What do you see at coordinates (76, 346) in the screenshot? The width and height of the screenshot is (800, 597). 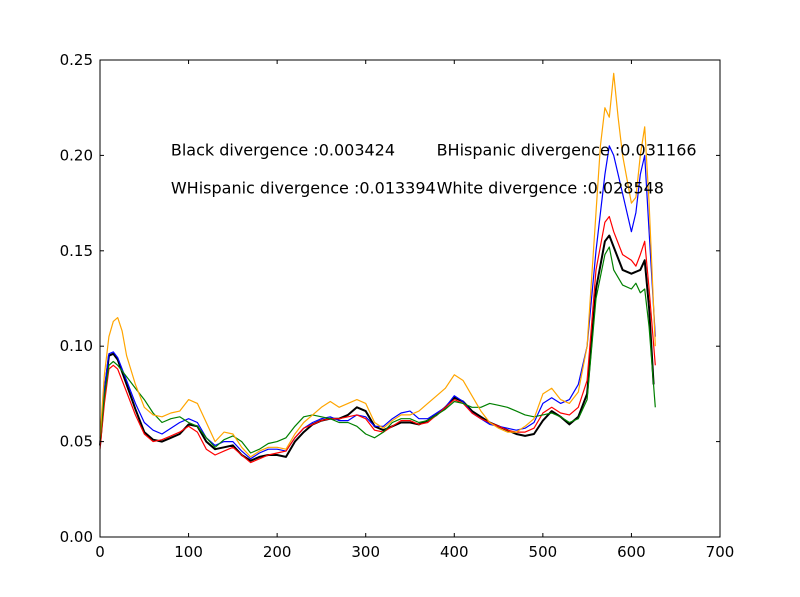 I see `y-tick-label: 0.10` at bounding box center [76, 346].